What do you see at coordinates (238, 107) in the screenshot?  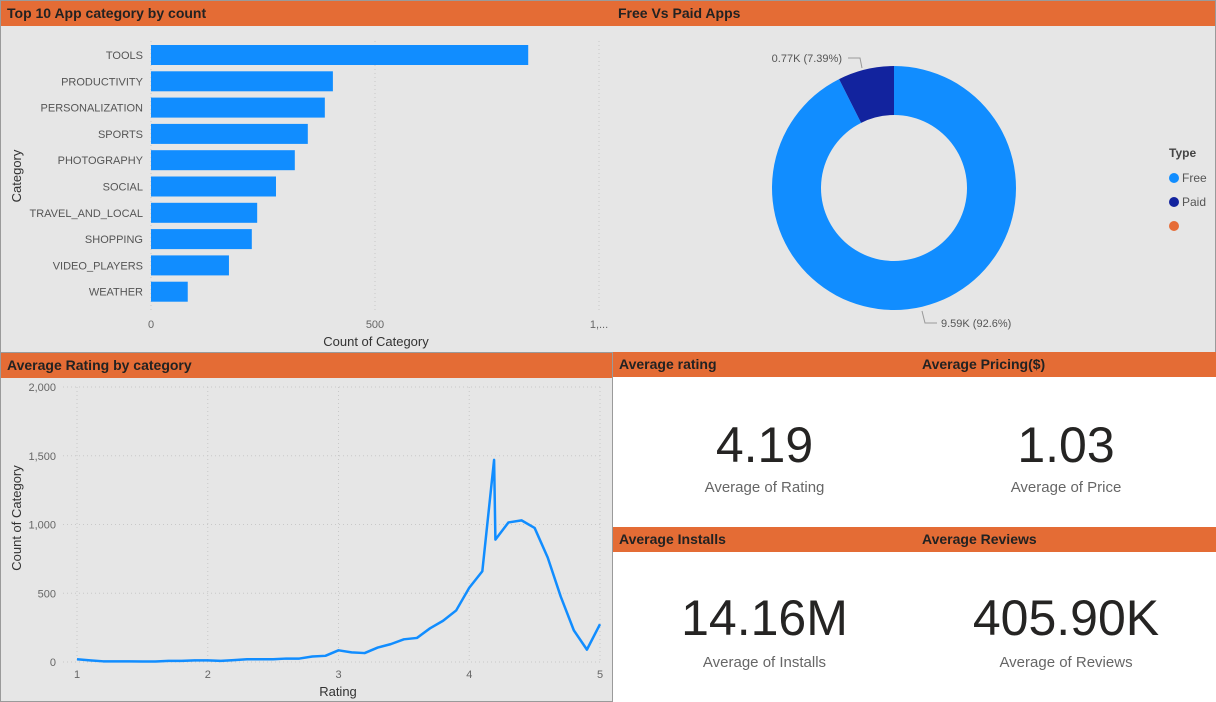 I see `bar-personalization` at bounding box center [238, 107].